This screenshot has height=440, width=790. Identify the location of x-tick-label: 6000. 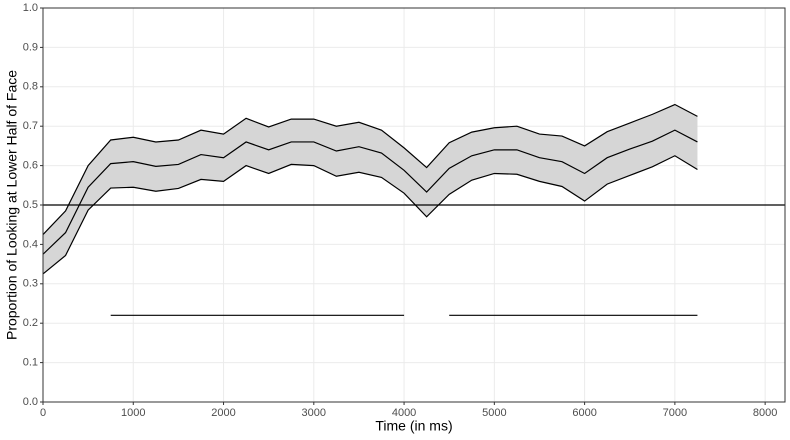
(584, 413).